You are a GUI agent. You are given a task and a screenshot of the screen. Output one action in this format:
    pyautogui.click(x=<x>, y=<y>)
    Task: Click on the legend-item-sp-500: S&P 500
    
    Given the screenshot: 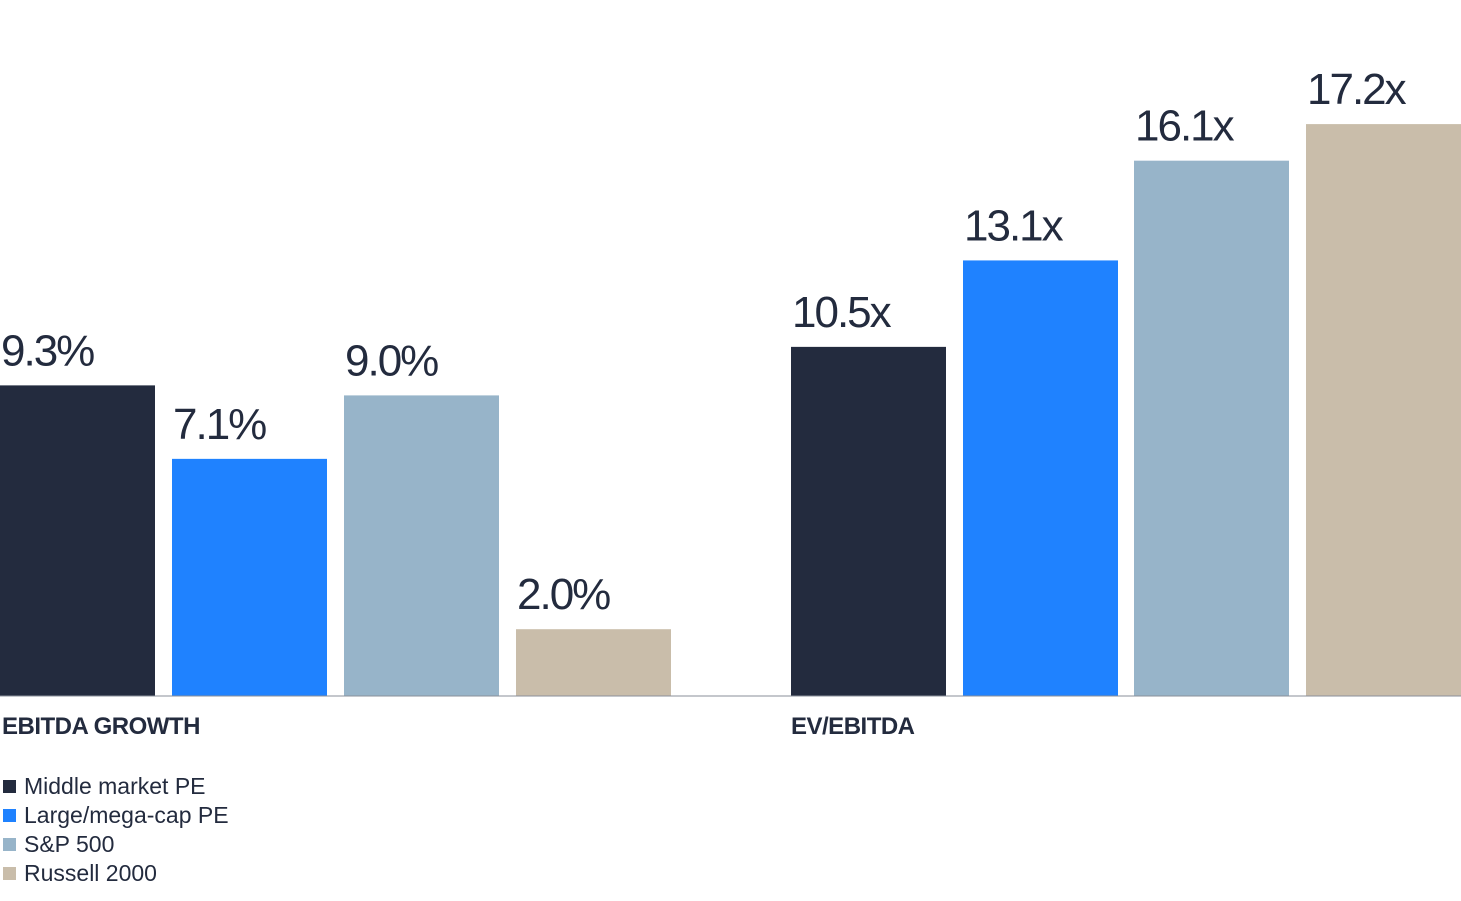 What is the action you would take?
    pyautogui.click(x=116, y=844)
    